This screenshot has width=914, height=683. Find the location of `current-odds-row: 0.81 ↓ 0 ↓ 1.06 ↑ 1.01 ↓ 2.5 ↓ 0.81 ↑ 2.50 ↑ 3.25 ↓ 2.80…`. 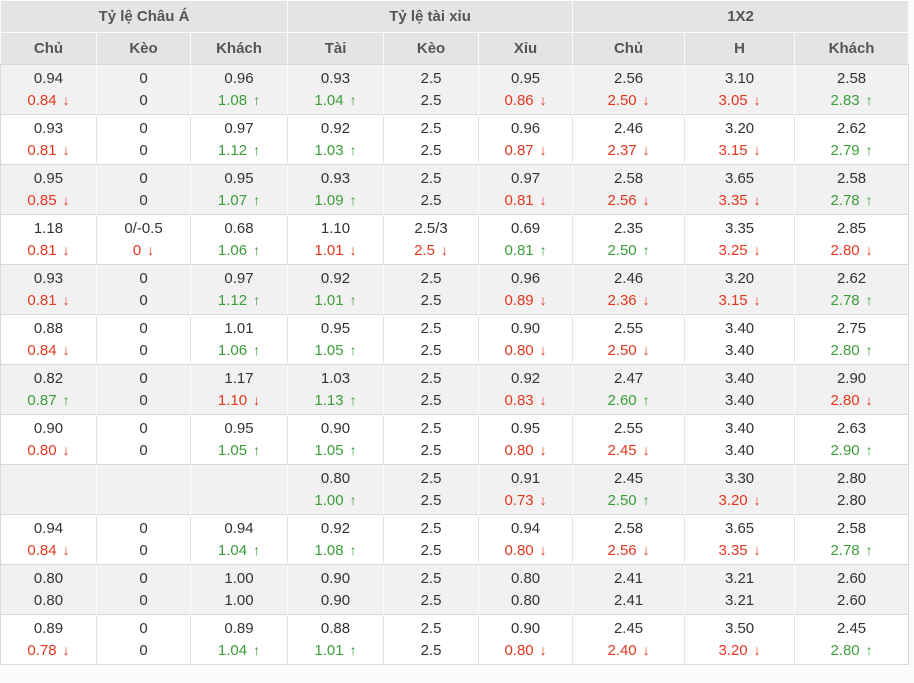

current-odds-row: 0.81 ↓ 0 ↓ 1.06 ↑ 1.01 ↓ 2.5 ↓ 0.81 ↑ 2.50 ↑ 3.25 ↓ 2.80… is located at coordinates (454, 252).